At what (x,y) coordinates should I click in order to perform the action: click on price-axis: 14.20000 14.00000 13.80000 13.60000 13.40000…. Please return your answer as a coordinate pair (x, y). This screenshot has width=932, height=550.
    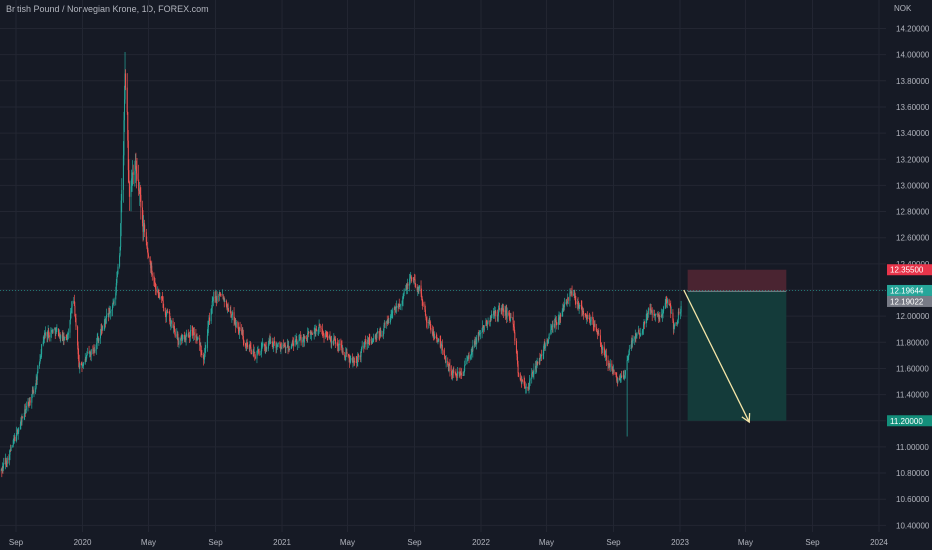
    Looking at the image, I should click on (909, 267).